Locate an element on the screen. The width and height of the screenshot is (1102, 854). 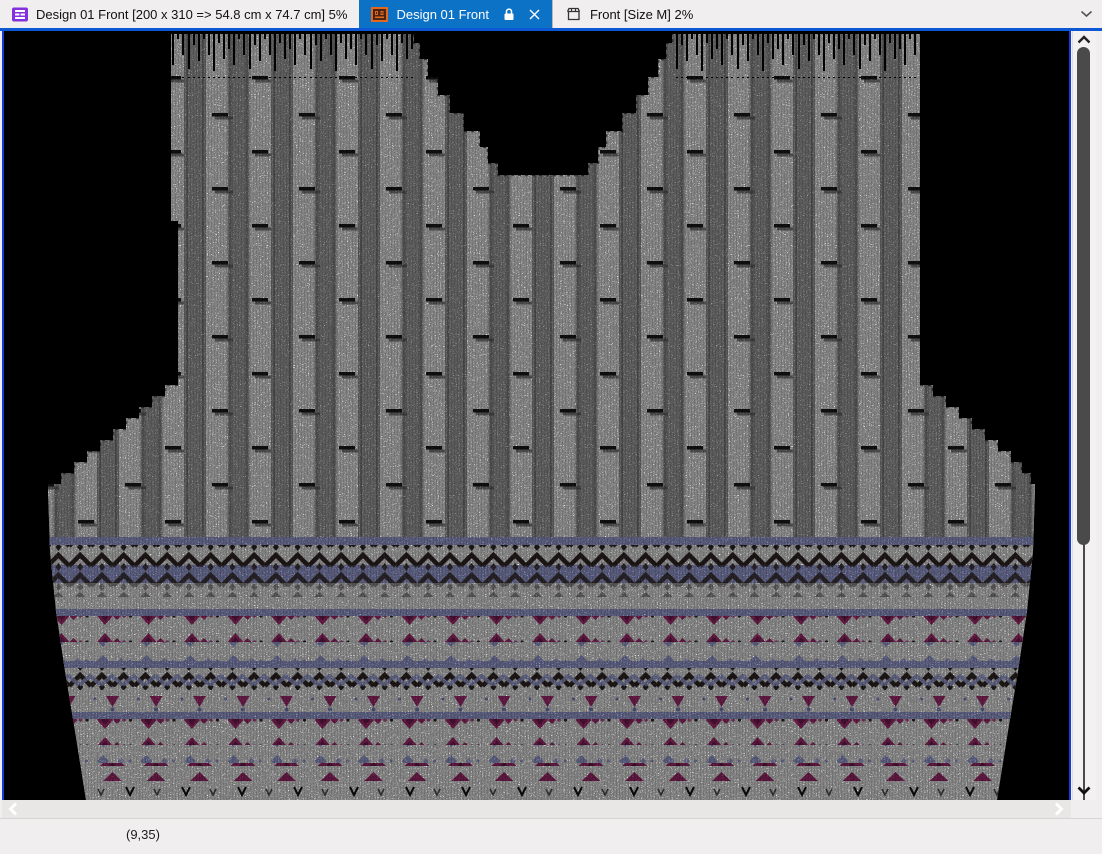
status-bar: (9,35) Ω is located at coordinates (551, 836).